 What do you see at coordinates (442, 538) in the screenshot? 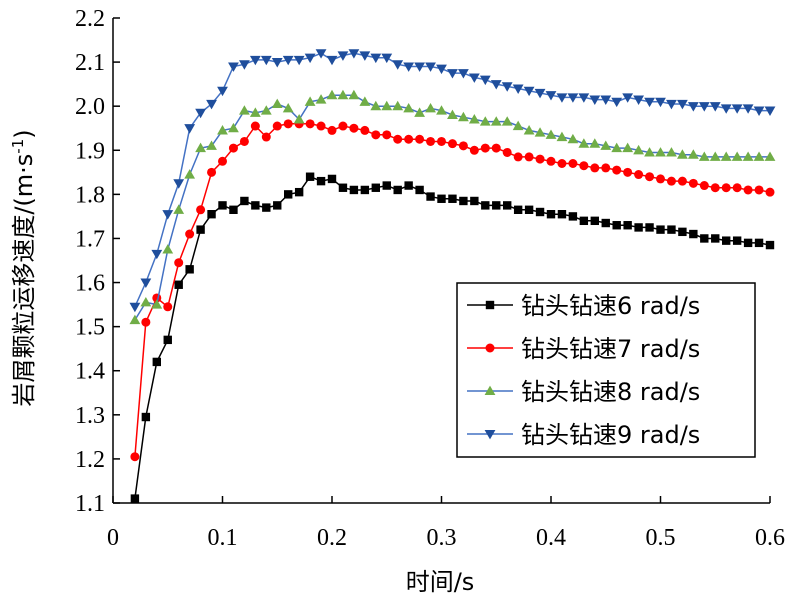
I see `x-tick-label: 0.3` at bounding box center [442, 538].